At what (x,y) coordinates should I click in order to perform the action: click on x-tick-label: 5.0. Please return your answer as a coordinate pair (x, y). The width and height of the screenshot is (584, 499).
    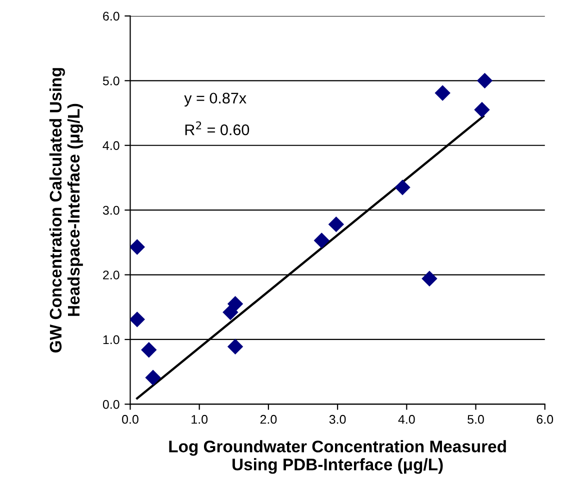
    Looking at the image, I should click on (476, 419).